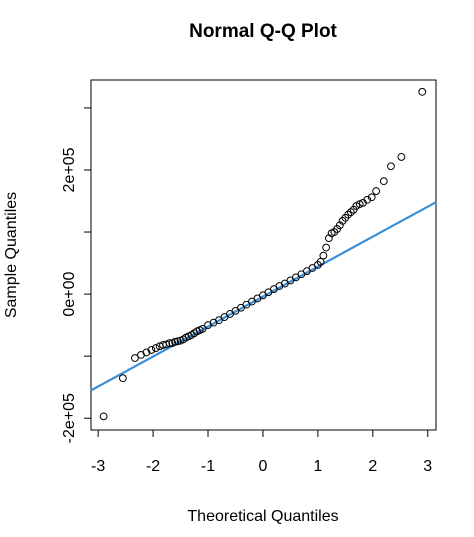 The height and width of the screenshot is (537, 474). I want to click on y-axis-label: Sample Quantiles, so click(11, 255).